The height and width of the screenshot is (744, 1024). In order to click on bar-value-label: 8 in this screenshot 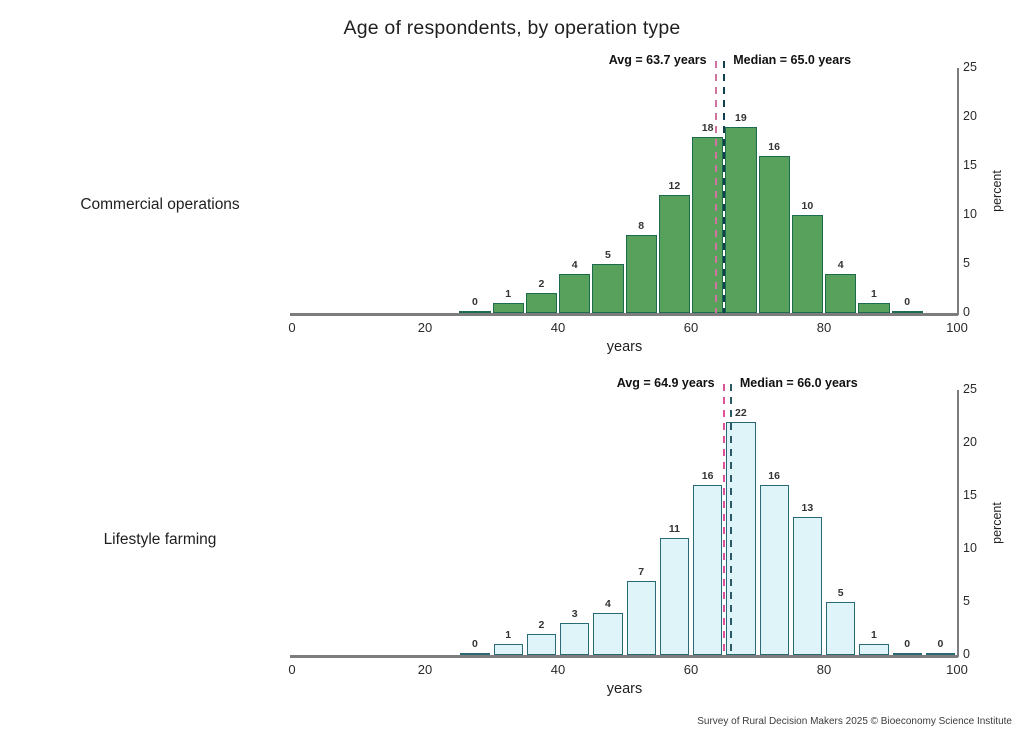, I will do `click(641, 225)`.